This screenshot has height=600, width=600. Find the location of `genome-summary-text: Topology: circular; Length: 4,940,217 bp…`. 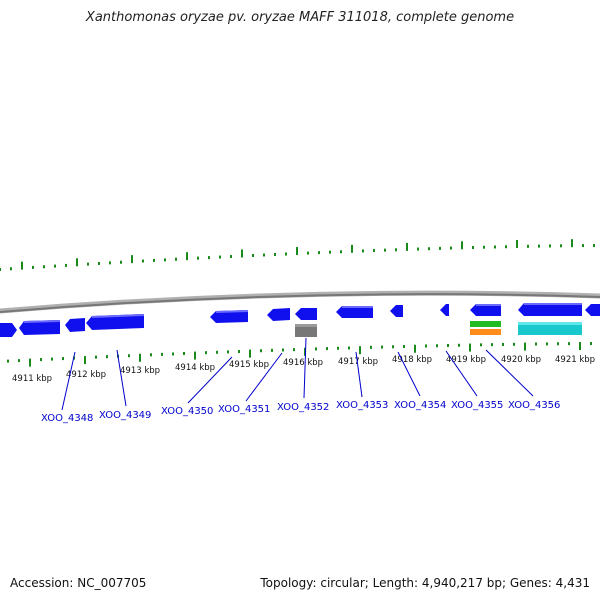

genome-summary-text: Topology: circular; Length: 4,940,217 bp… is located at coordinates (425, 583).